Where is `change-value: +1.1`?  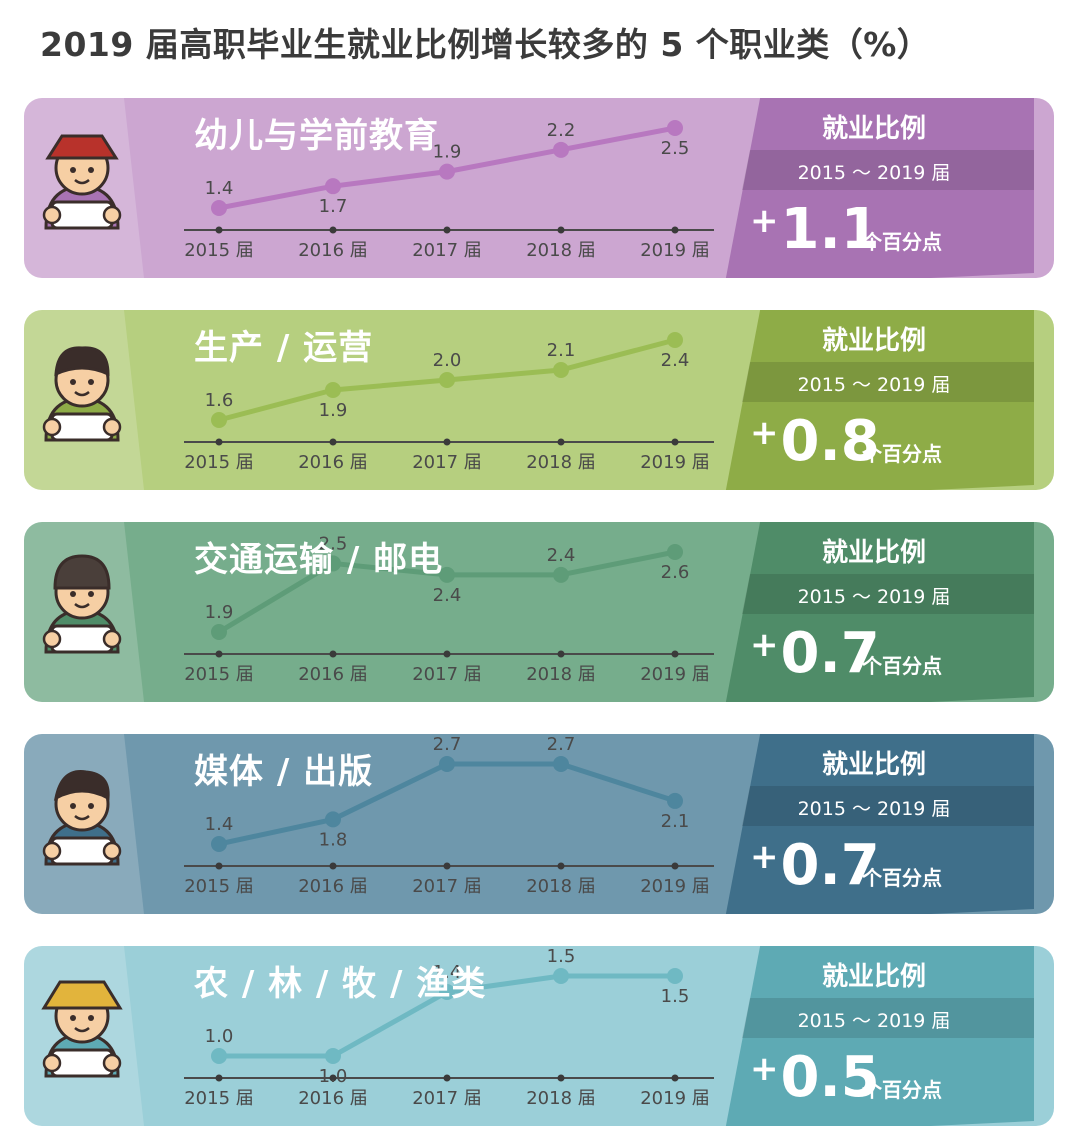
change-value: +1.1 is located at coordinates (815, 225).